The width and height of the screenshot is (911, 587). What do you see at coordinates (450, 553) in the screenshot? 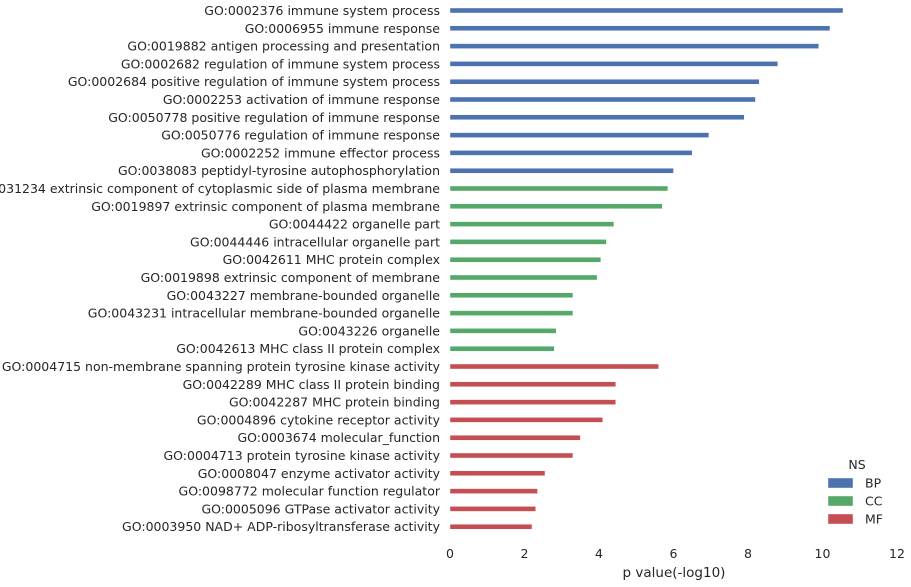
I see `x-tick-label: 0` at bounding box center [450, 553].